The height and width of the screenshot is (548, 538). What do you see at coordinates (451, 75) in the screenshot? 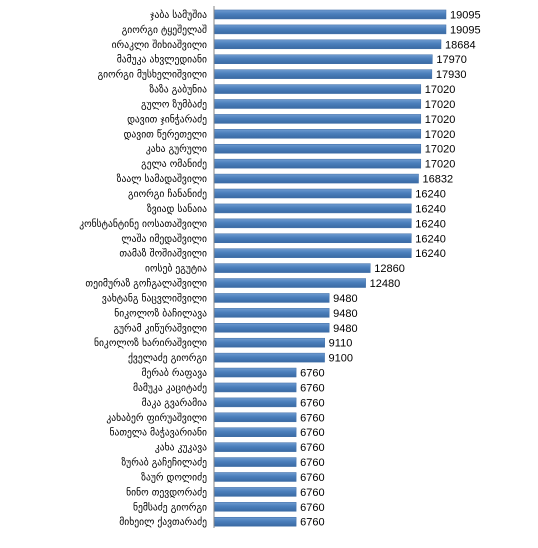
I see `value-label: 17930` at bounding box center [451, 75].